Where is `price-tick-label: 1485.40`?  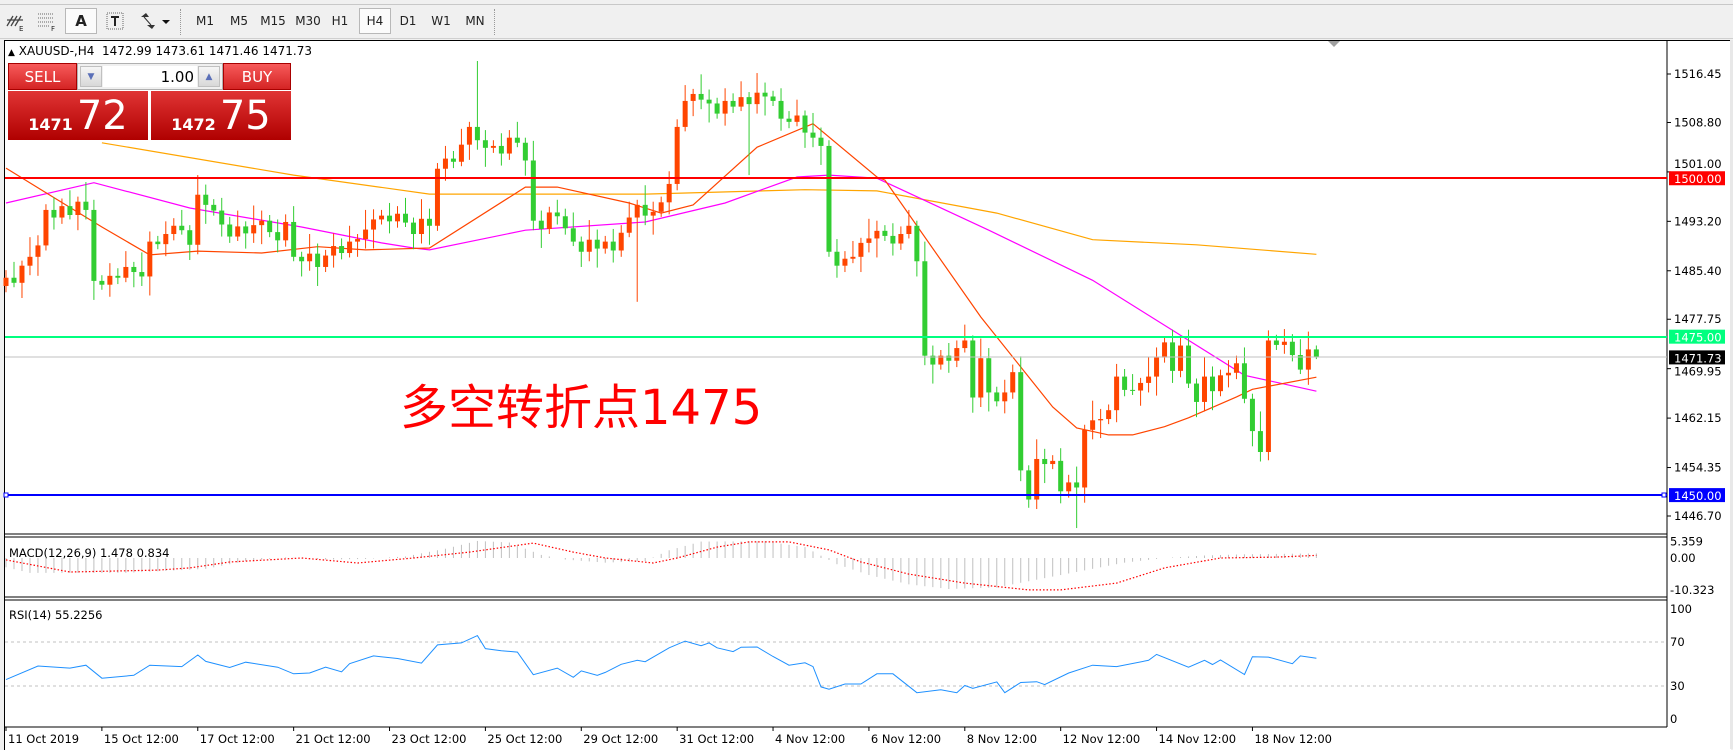 price-tick-label: 1485.40 is located at coordinates (1698, 271).